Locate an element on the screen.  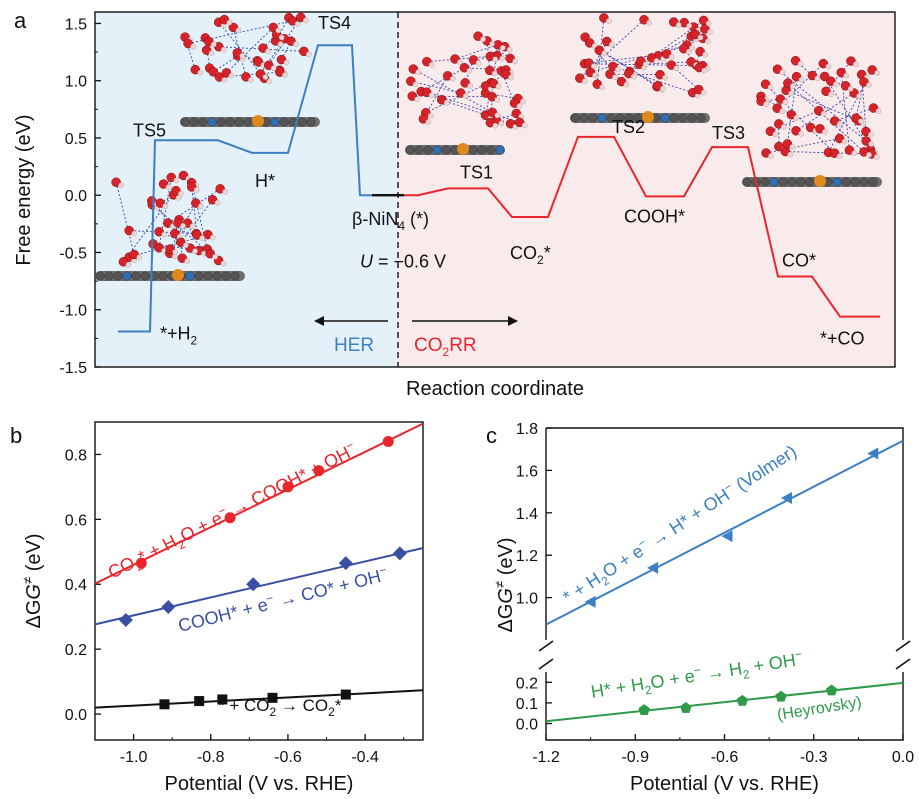
graphene-slab-bottom-left is located at coordinates (170, 275).